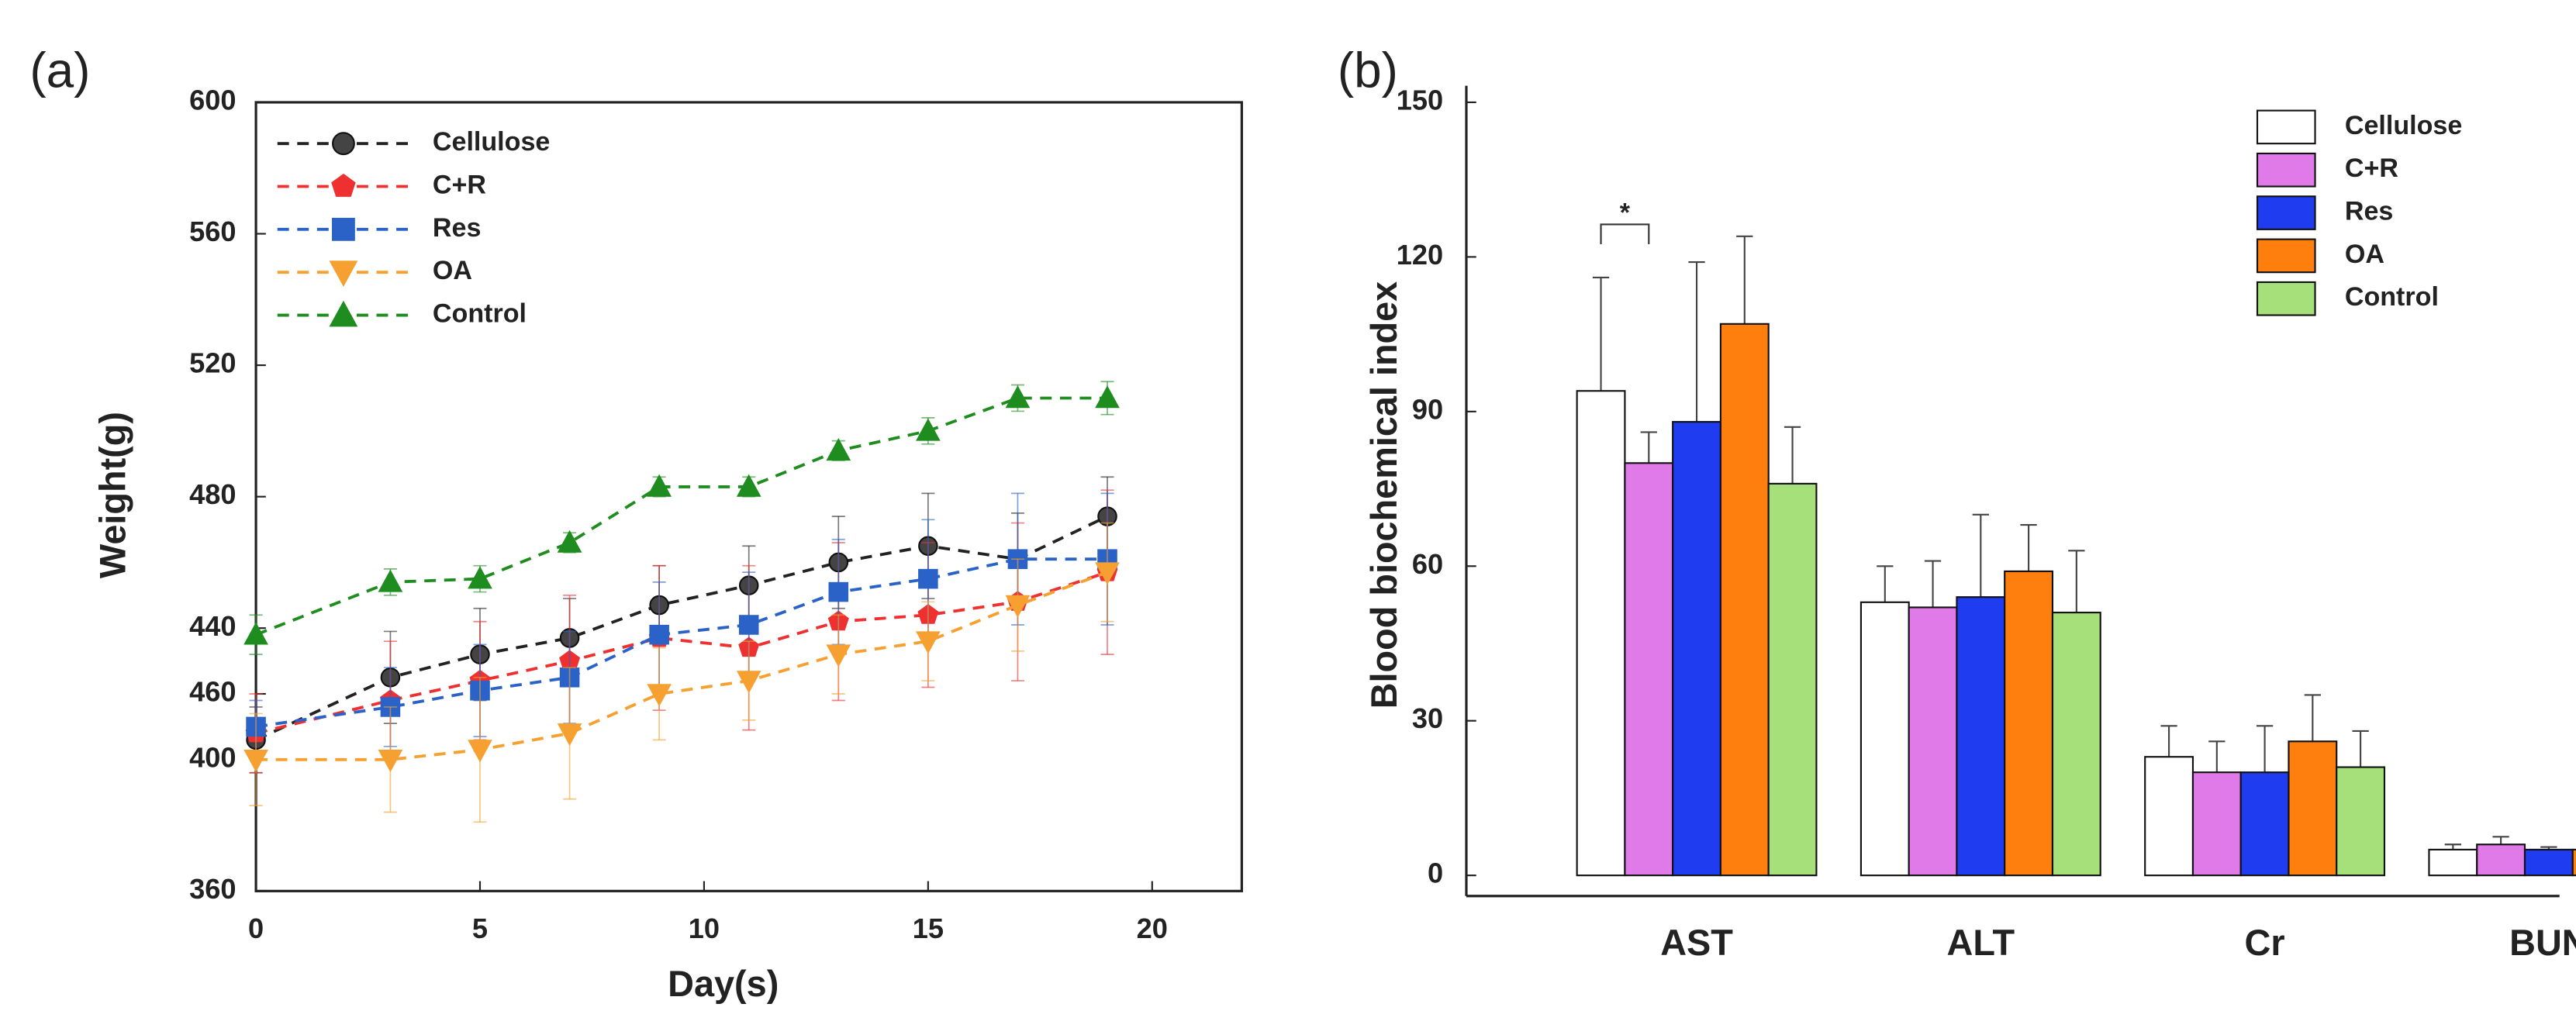 This screenshot has height=1028, width=2576. What do you see at coordinates (59, 70) in the screenshot?
I see `panel-label: (a)` at bounding box center [59, 70].